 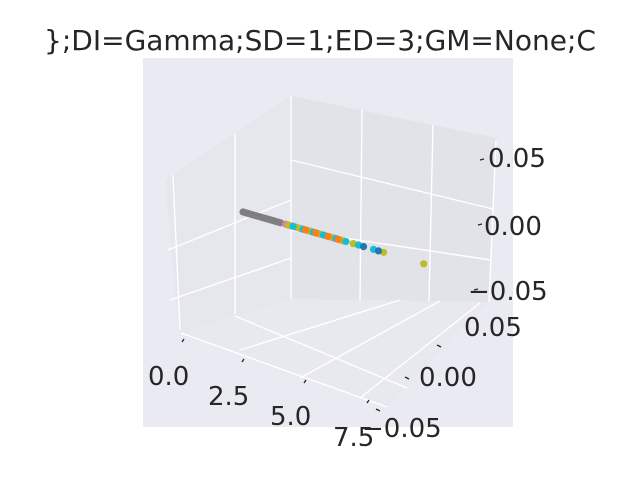 I want to click on z-tick-label-0: 0.05, so click(x=517, y=159).